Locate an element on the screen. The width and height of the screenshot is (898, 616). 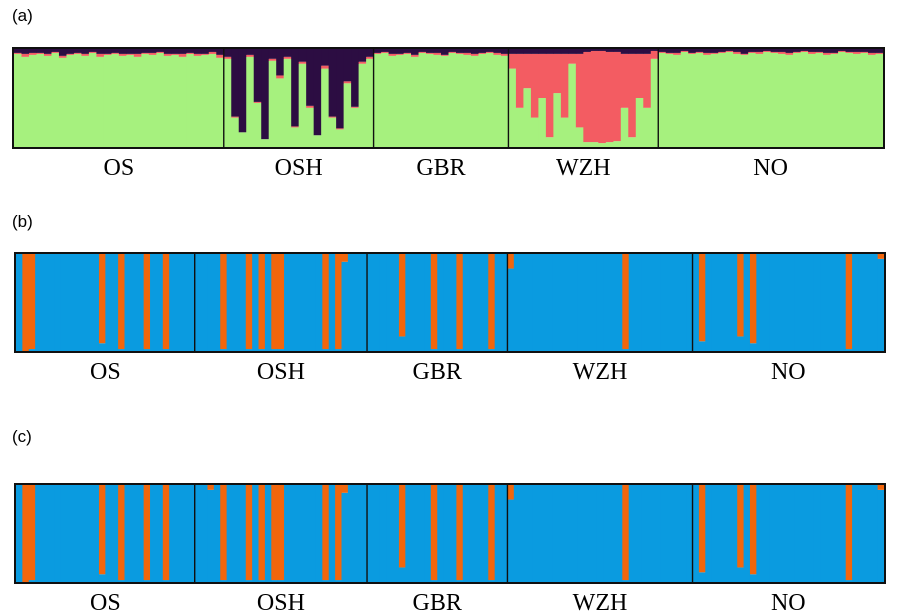
ancestry-bar-gbr-17-k3 is located at coordinates (497, 51).